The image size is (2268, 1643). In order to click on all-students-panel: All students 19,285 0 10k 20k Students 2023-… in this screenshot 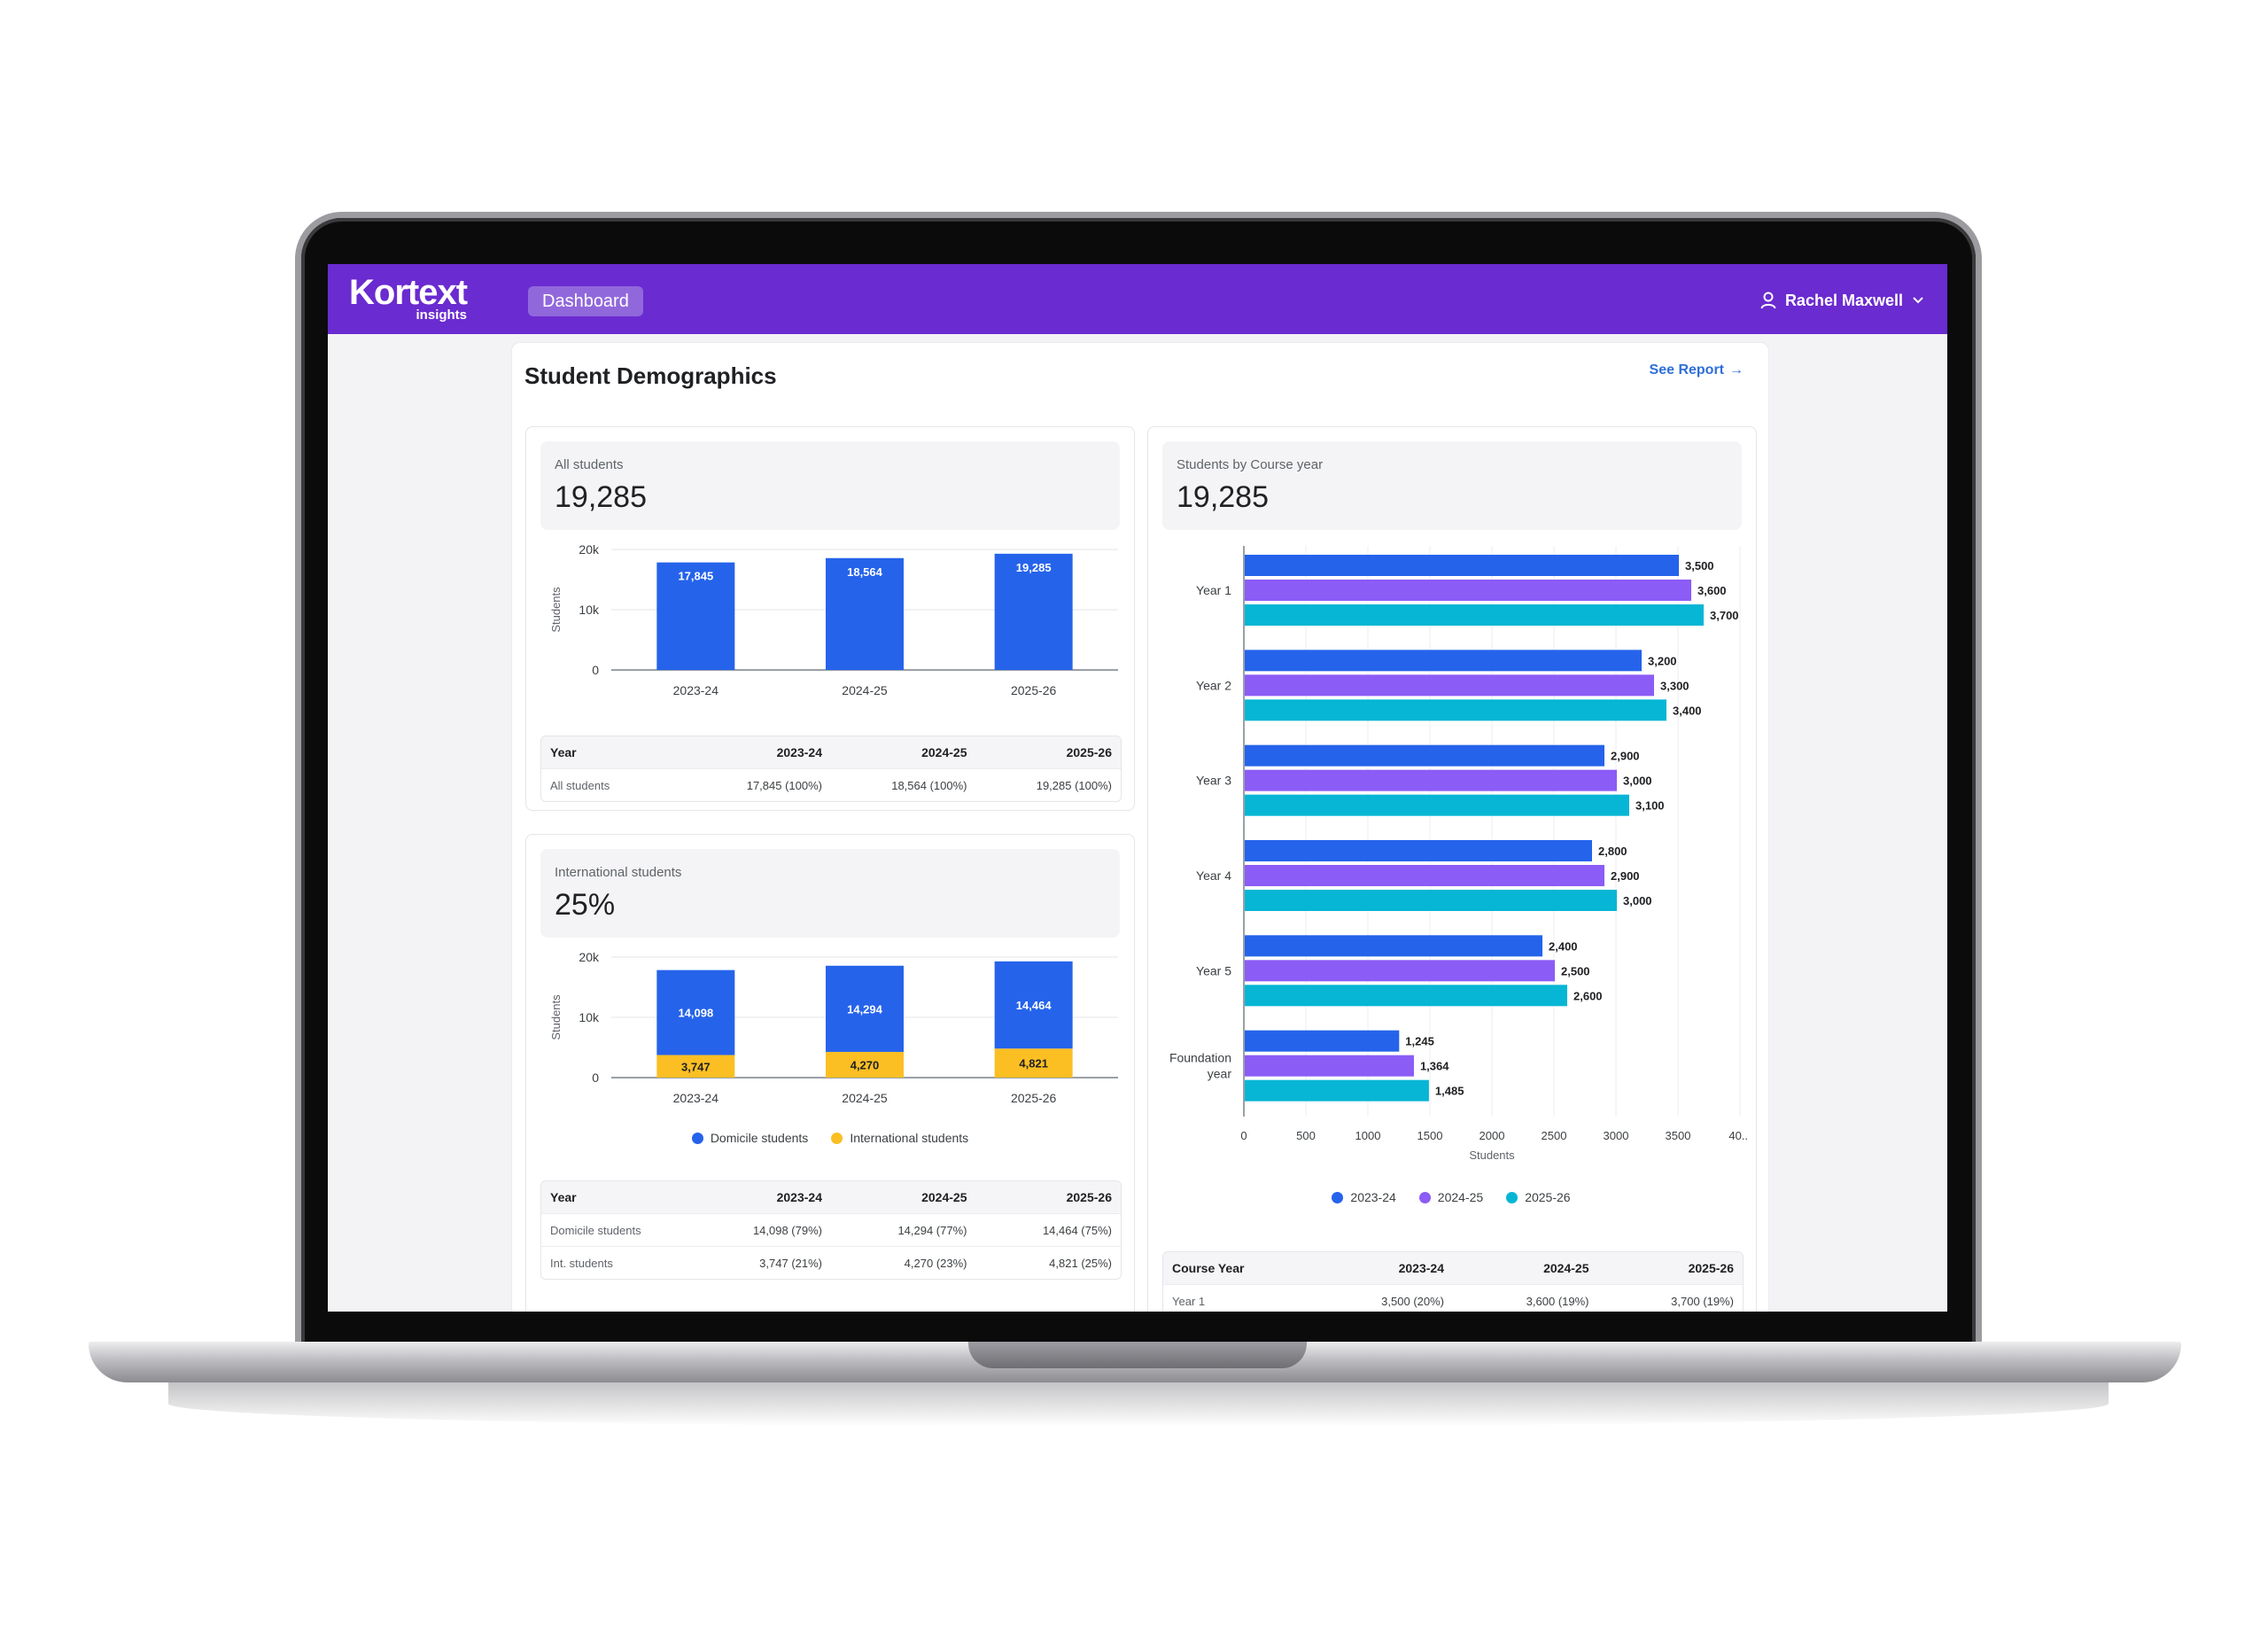, I will do `click(830, 618)`.